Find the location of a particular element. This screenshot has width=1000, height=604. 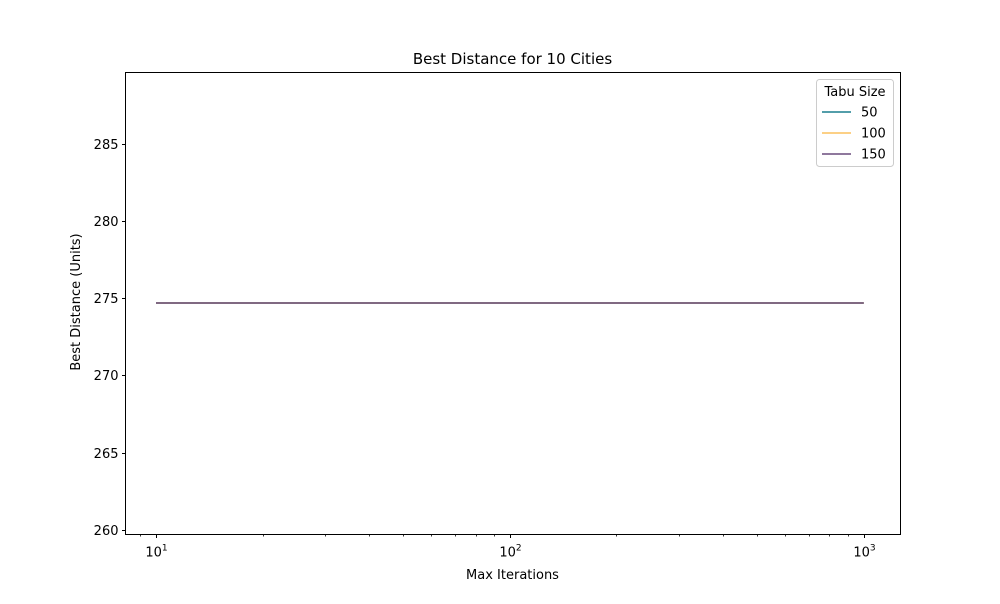

legend-items: 50 100 150 is located at coordinates (854, 134).